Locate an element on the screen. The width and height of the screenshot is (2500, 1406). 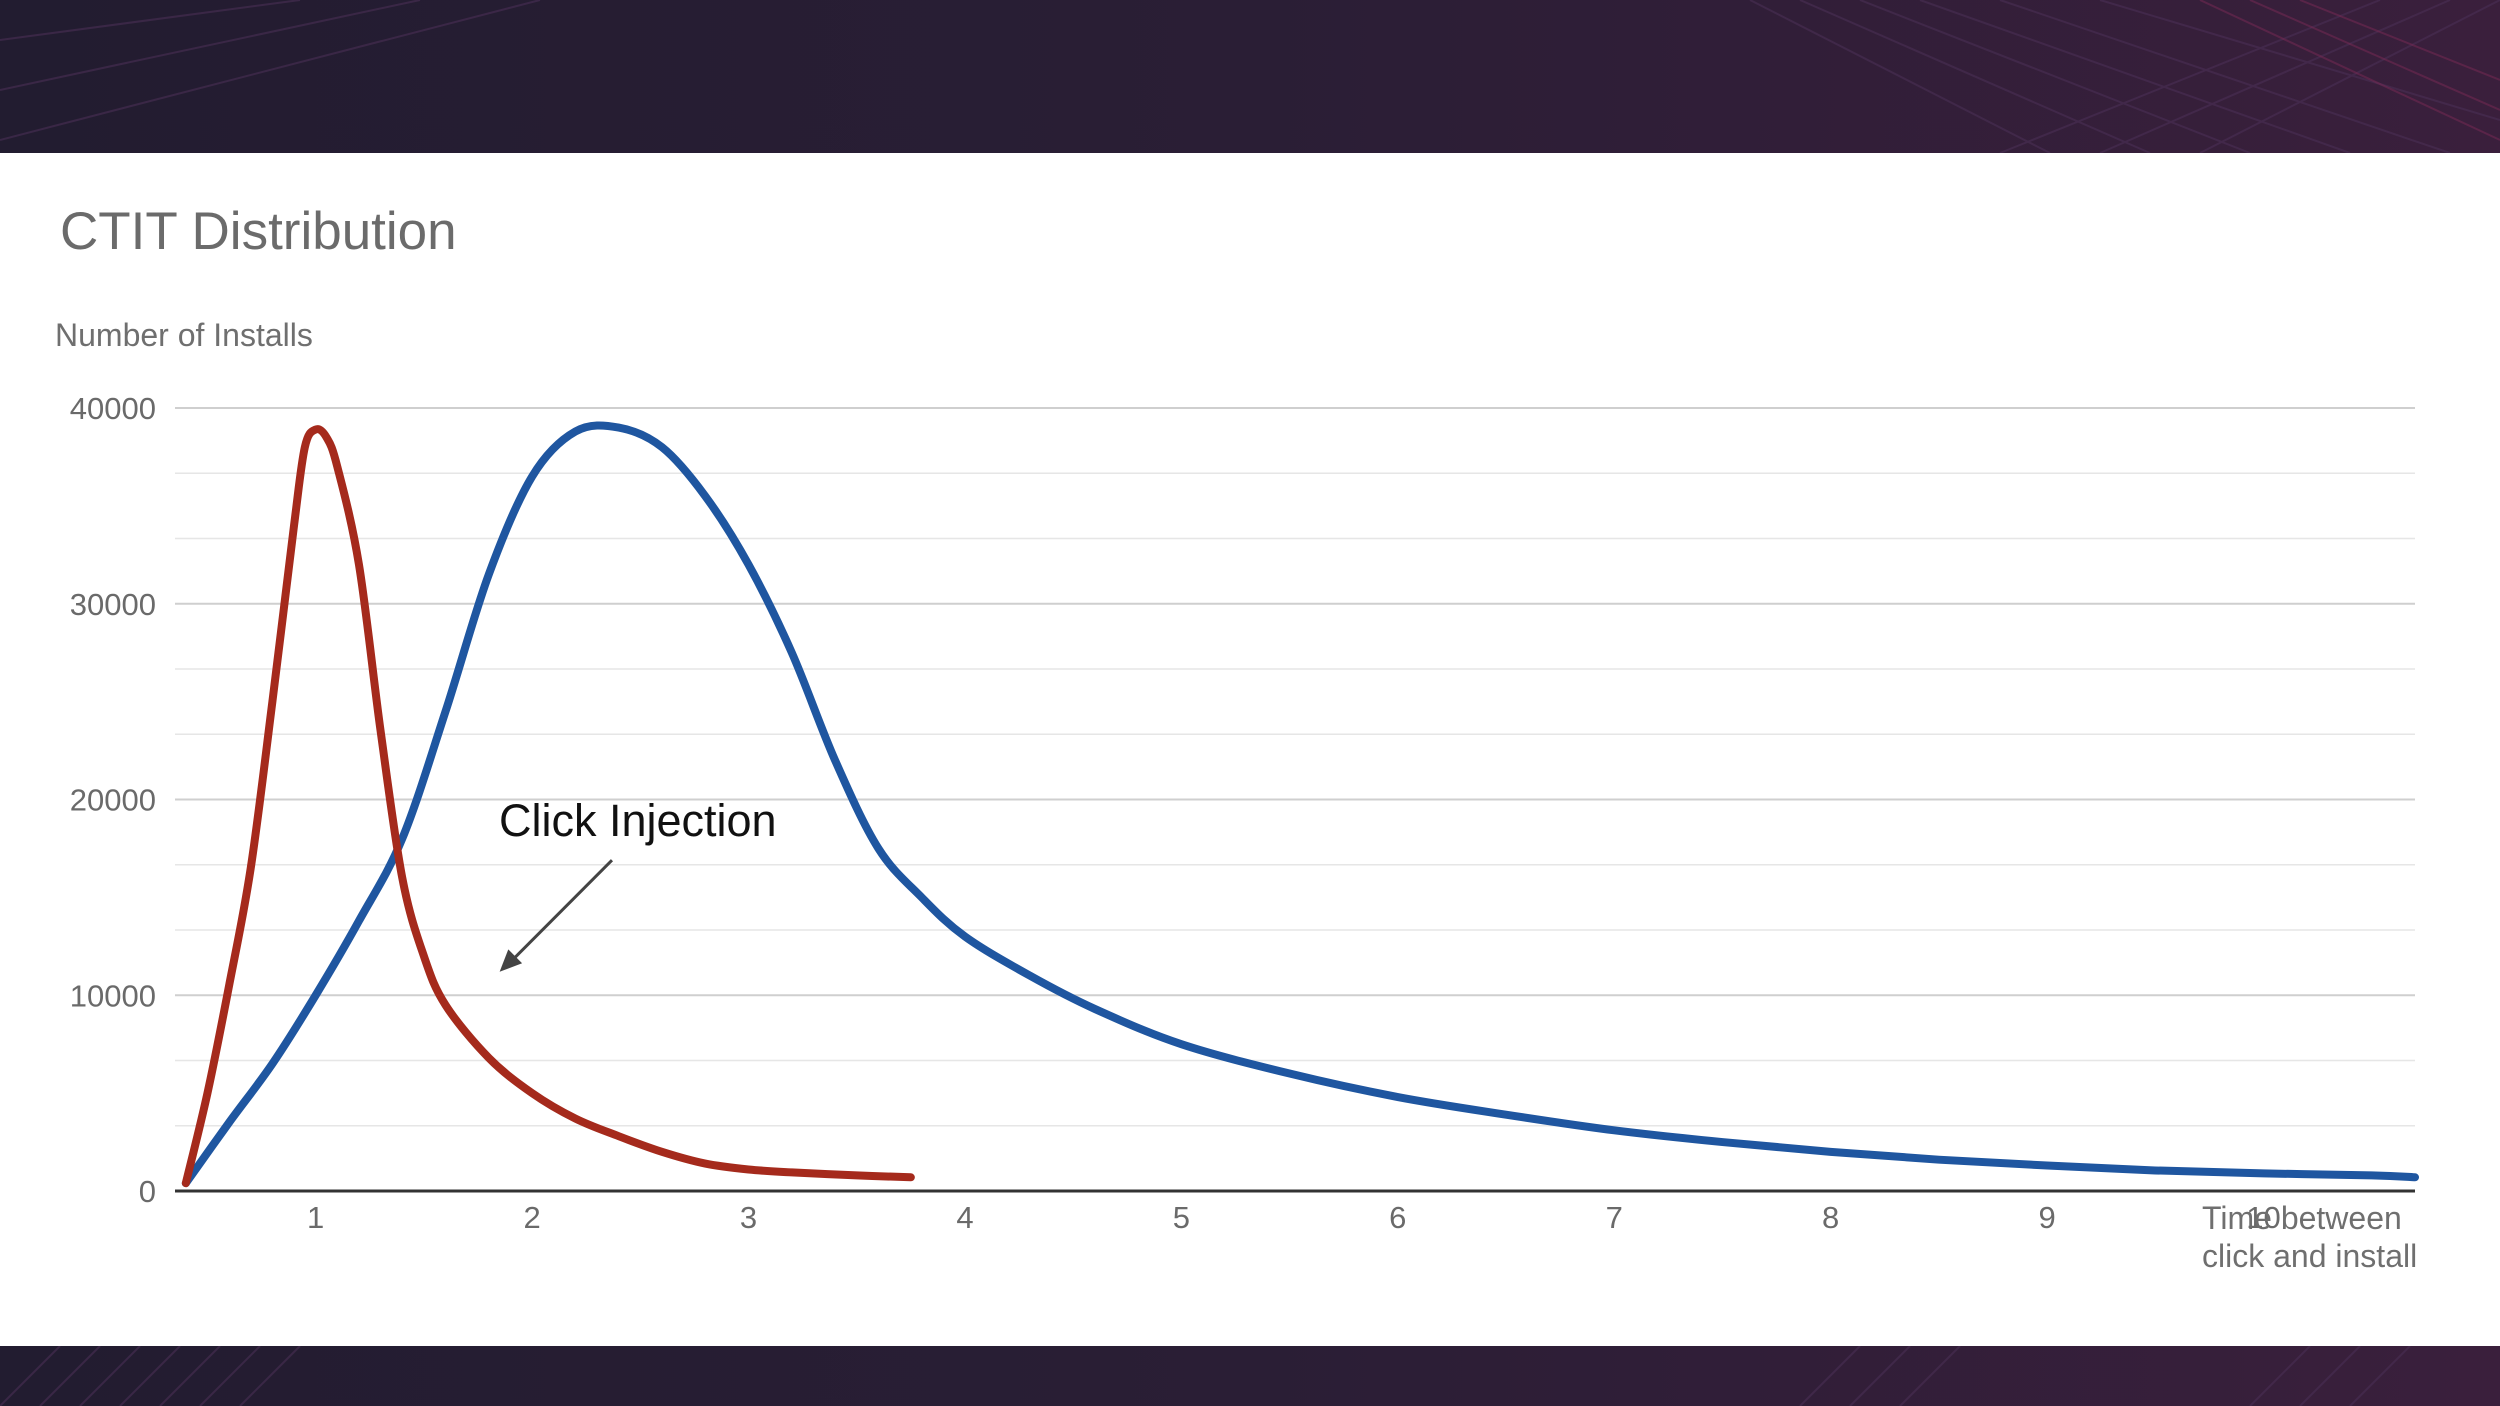
top-decorative-band is located at coordinates (1250, 76).